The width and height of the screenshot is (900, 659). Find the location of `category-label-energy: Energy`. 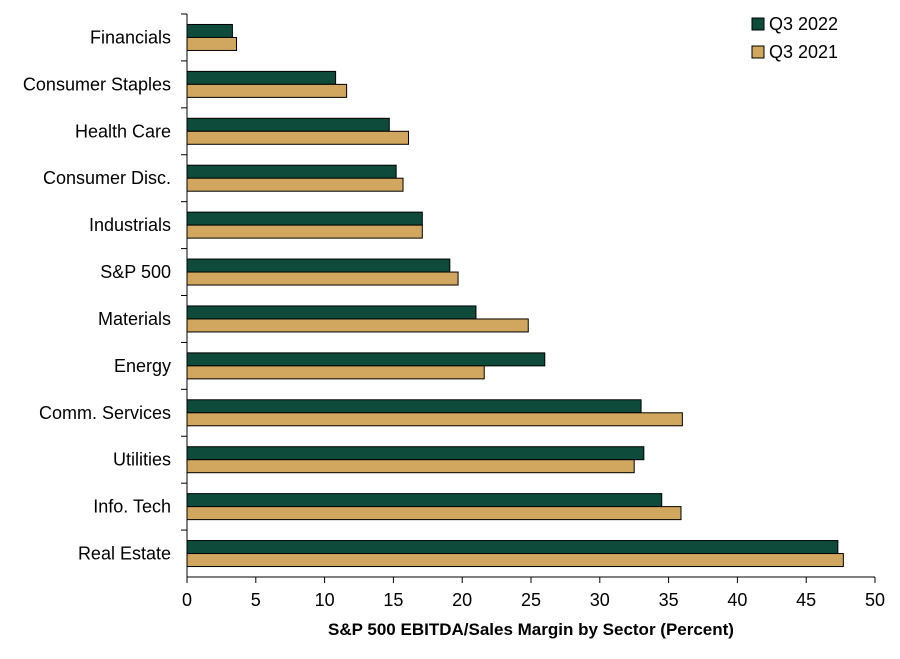

category-label-energy: Energy is located at coordinates (142, 366).